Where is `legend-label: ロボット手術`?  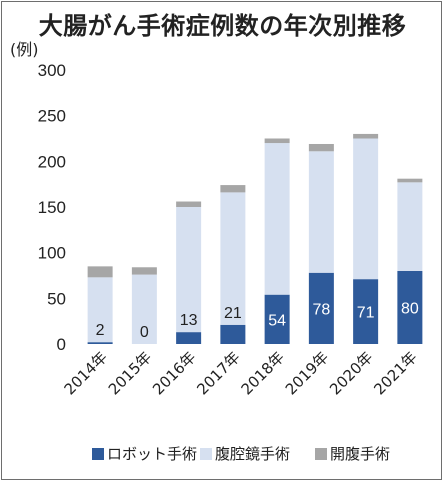 legend-label: ロボット手術 is located at coordinates (152, 454).